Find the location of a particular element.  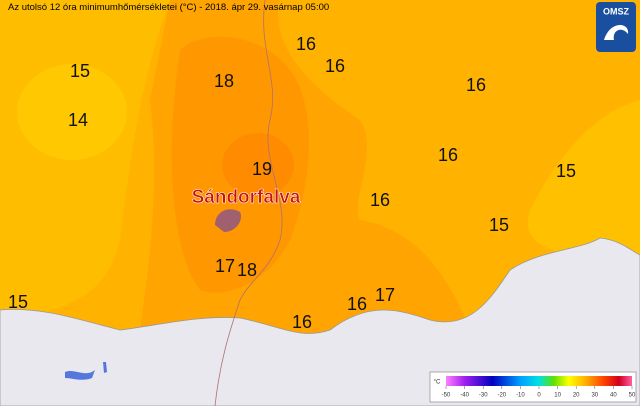

temperature-label: 14 is located at coordinates (78, 120).